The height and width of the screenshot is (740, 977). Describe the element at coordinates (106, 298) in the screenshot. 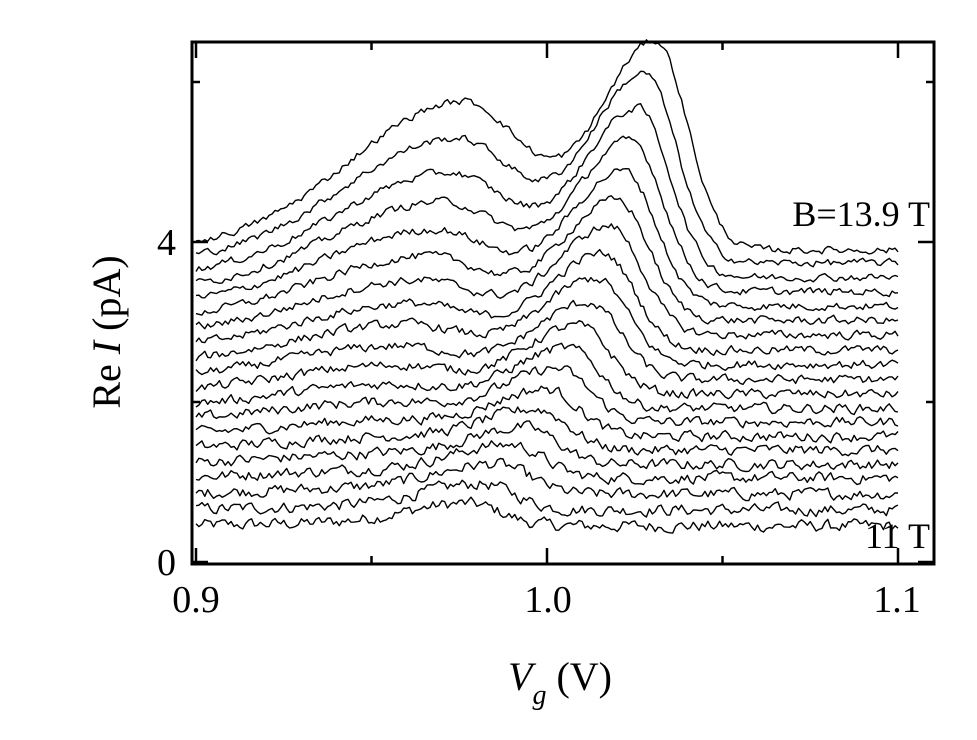

I see `y-axis-unit: (pA)` at that location.